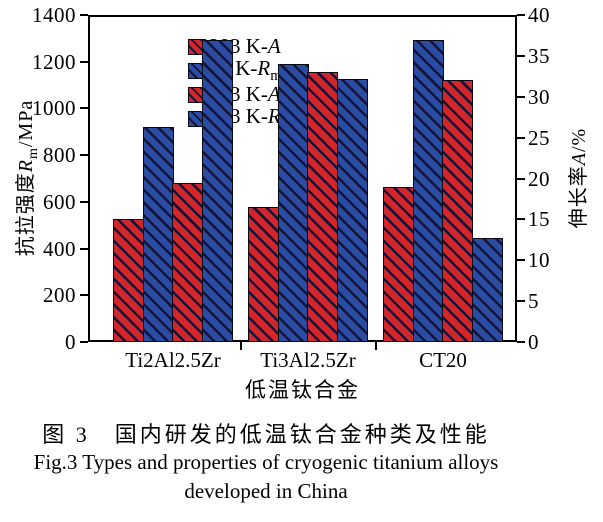  Describe the element at coordinates (59, 201) in the screenshot. I see `y-left-tick-label: 600` at that location.